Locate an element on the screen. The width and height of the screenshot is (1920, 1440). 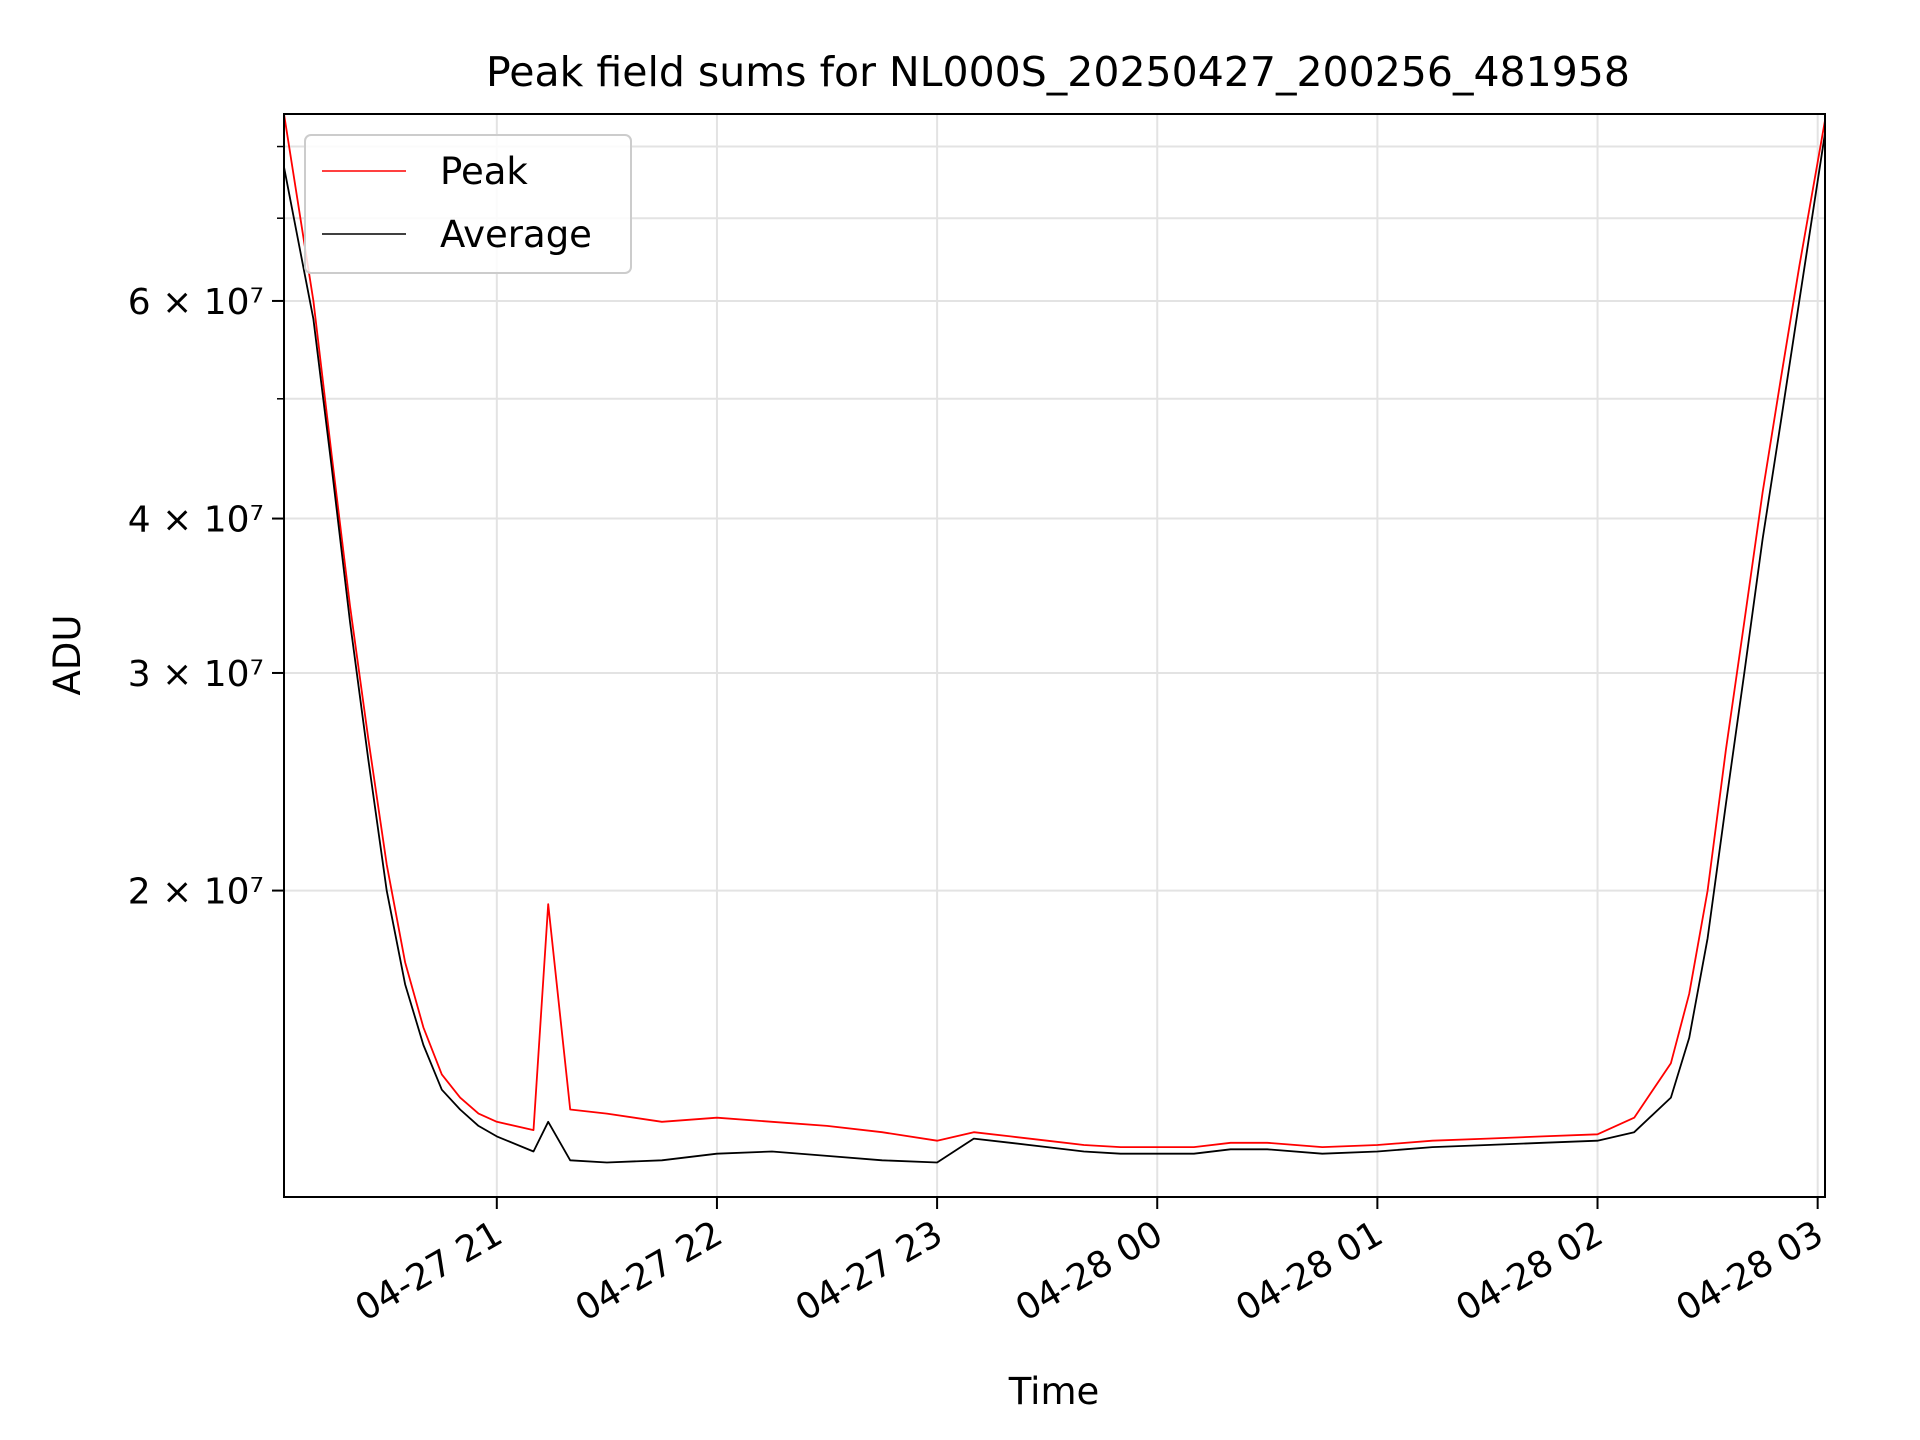
y-axis-label: ADU is located at coordinates (67, 655).